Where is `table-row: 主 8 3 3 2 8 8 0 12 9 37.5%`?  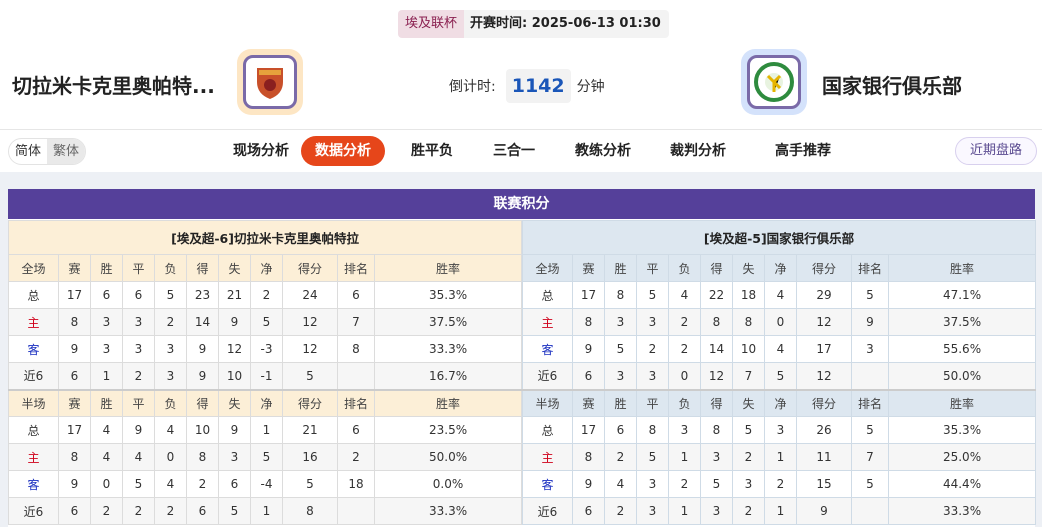 table-row: 主 8 3 3 2 8 8 0 12 9 37.5% is located at coordinates (779, 322).